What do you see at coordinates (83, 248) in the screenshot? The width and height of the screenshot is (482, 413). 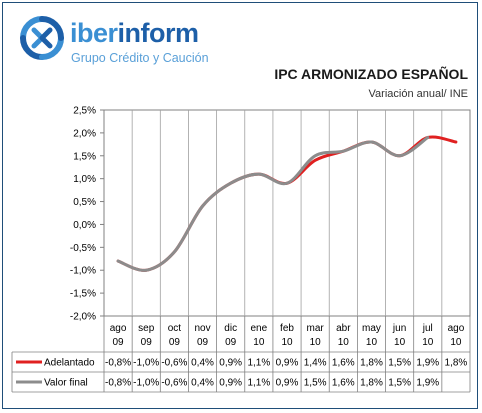 I see `y-tick-label: -0,5%` at bounding box center [83, 248].